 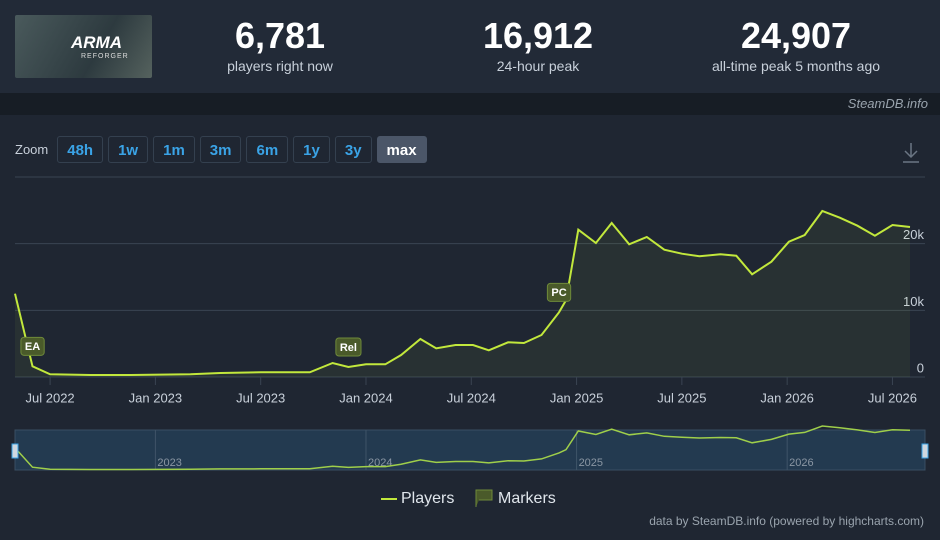 I want to click on y-tick-label: 20k, so click(x=913, y=234).